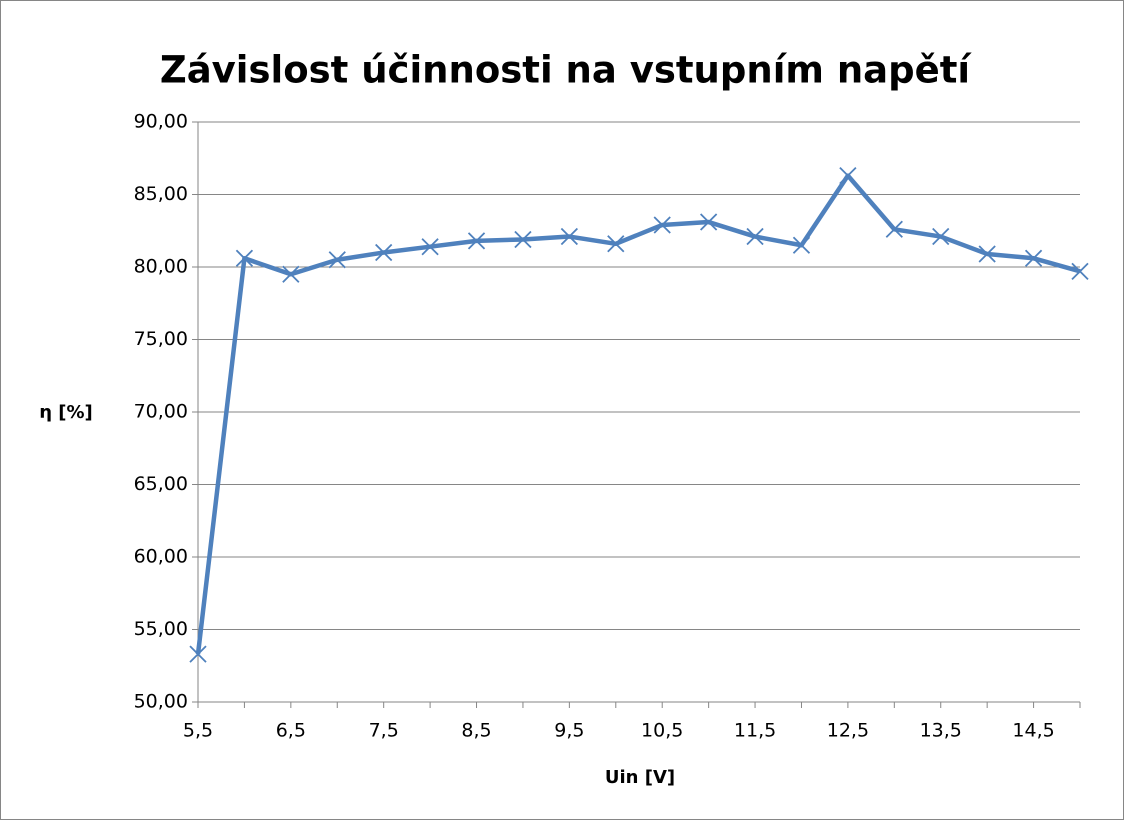  Describe the element at coordinates (1033, 731) in the screenshot. I see `x-tick-label: 14,5` at that location.